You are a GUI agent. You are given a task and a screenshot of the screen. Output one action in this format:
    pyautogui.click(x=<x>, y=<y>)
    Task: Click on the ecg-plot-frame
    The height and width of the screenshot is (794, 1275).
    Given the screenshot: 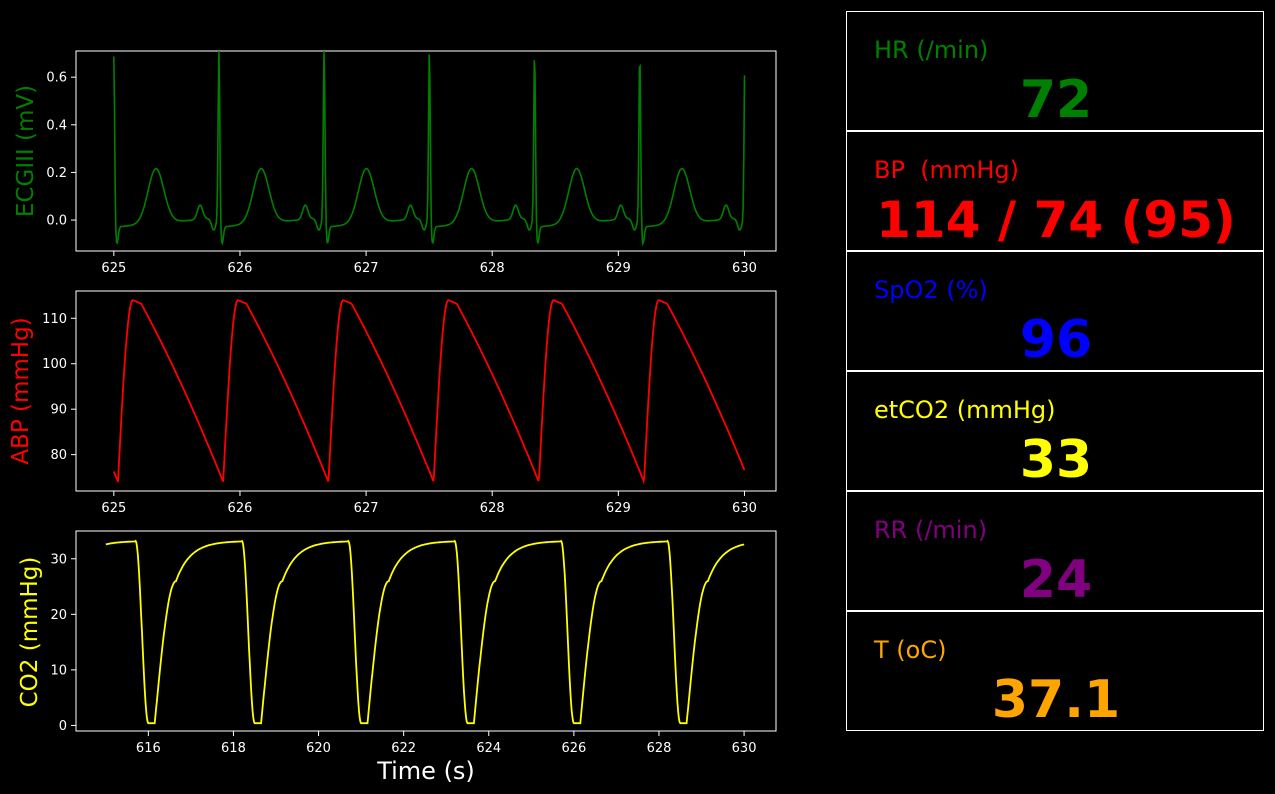 What is the action you would take?
    pyautogui.click(x=426, y=151)
    